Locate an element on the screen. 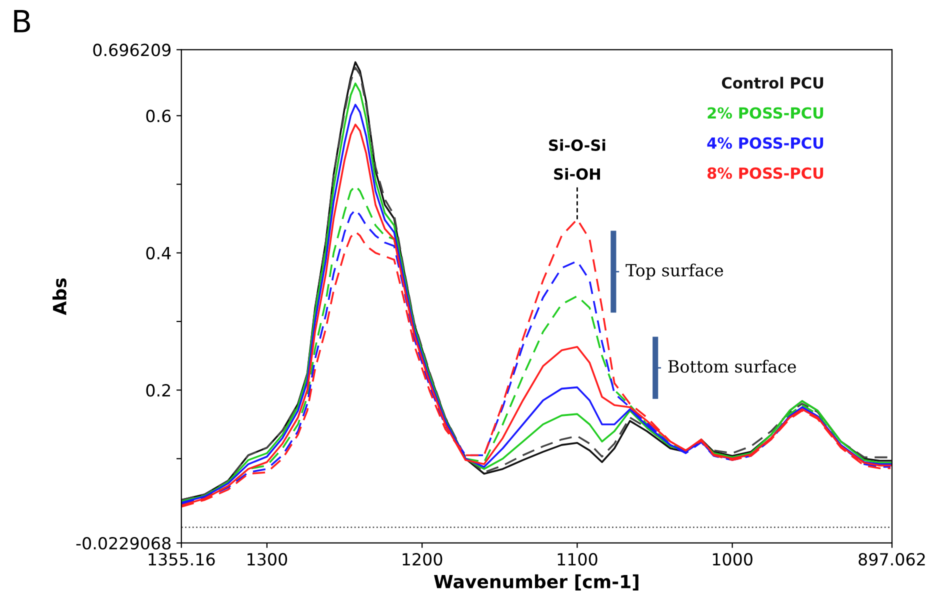  x-axis-title: Wavenumber [cm-1] is located at coordinates (536, 582).